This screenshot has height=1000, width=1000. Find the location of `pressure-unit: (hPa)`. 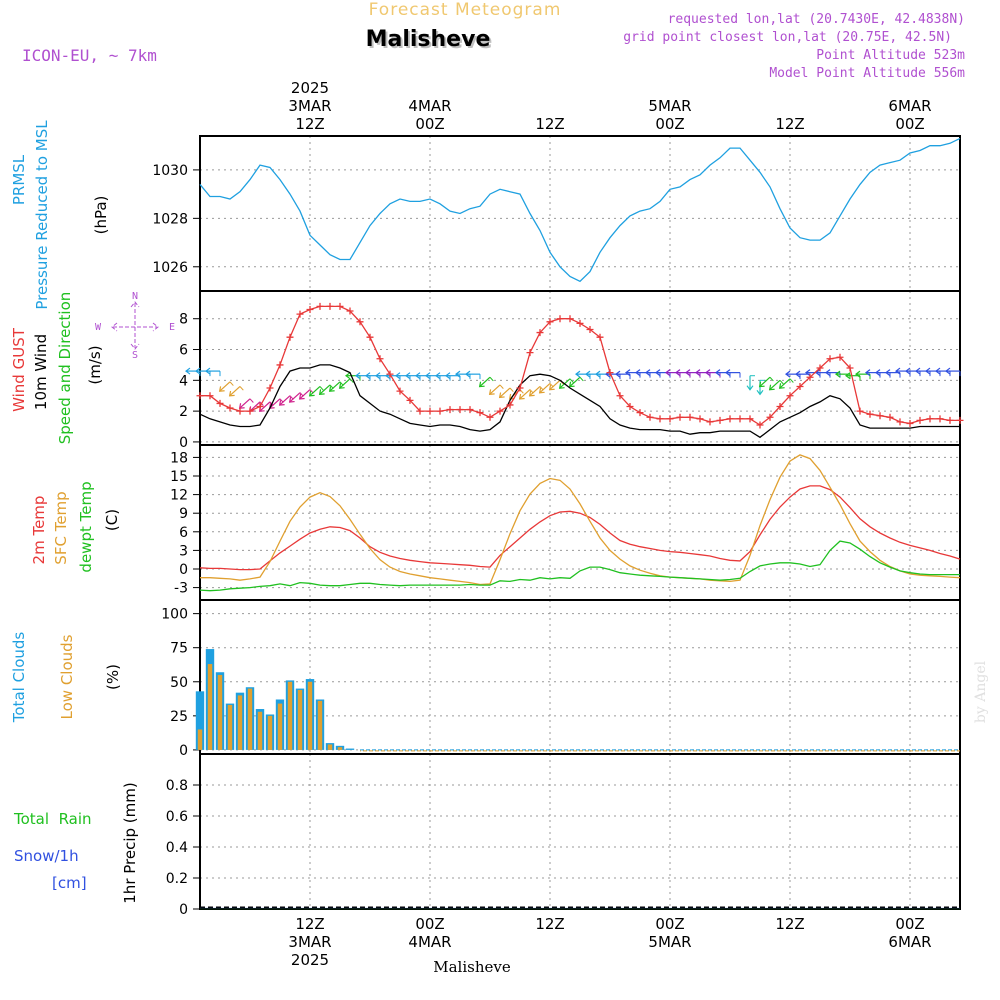

pressure-unit: (hPa) is located at coordinates (101, 215).